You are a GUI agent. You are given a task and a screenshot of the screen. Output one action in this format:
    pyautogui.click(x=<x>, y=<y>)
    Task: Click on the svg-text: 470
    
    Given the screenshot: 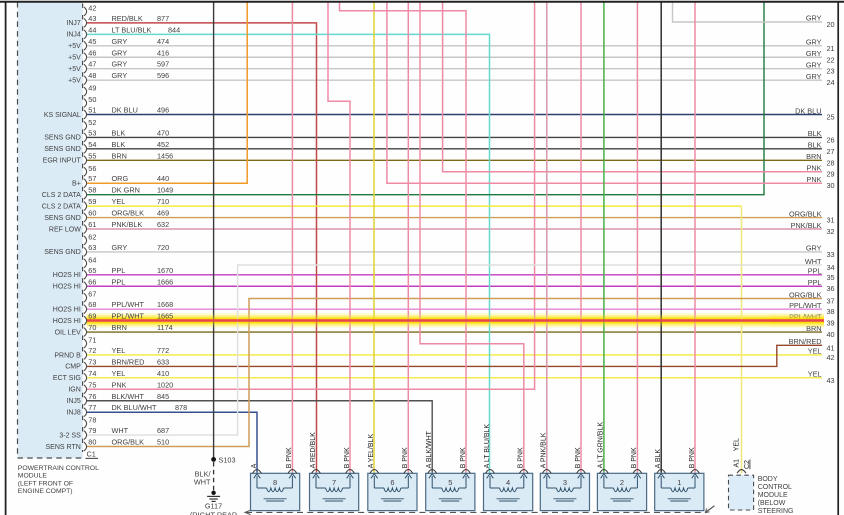 What is the action you would take?
    pyautogui.click(x=163, y=132)
    